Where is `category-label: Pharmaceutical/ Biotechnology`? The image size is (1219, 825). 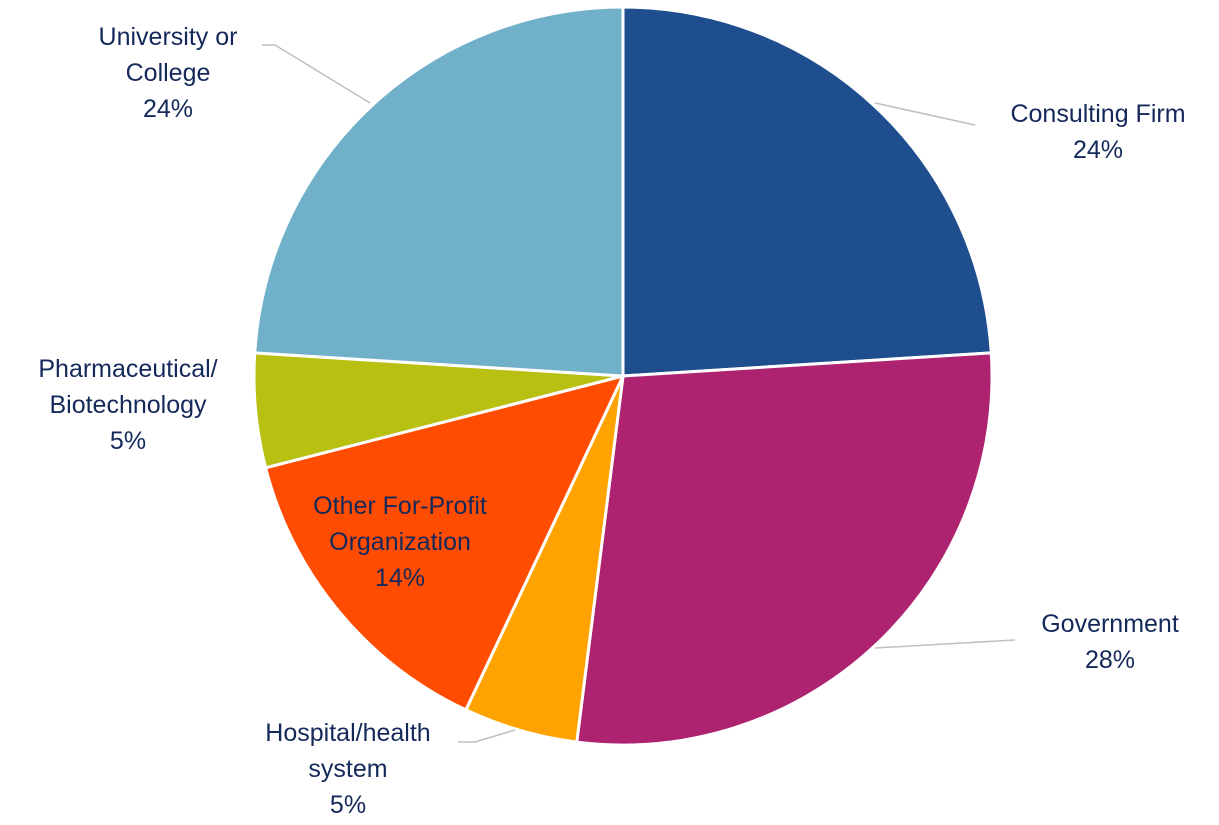
category-label: Pharmaceutical/ Biotechnology is located at coordinates (128, 387).